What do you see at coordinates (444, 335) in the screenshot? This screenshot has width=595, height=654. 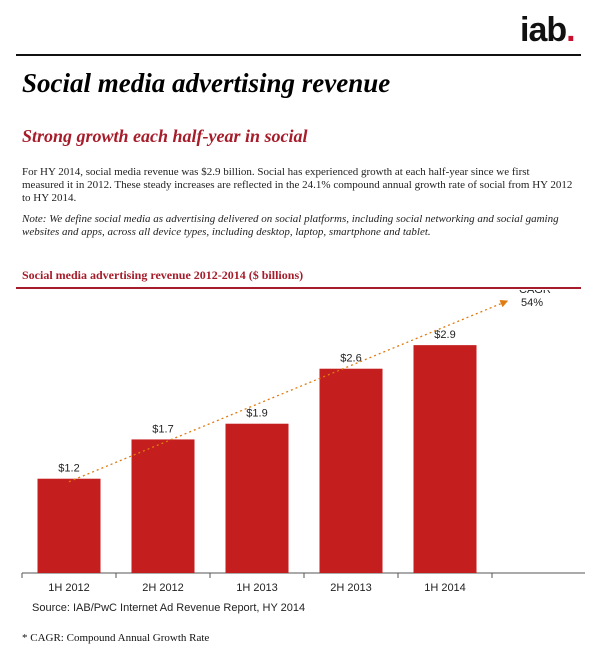 I see `bar-value-label: $2.9` at bounding box center [444, 335].